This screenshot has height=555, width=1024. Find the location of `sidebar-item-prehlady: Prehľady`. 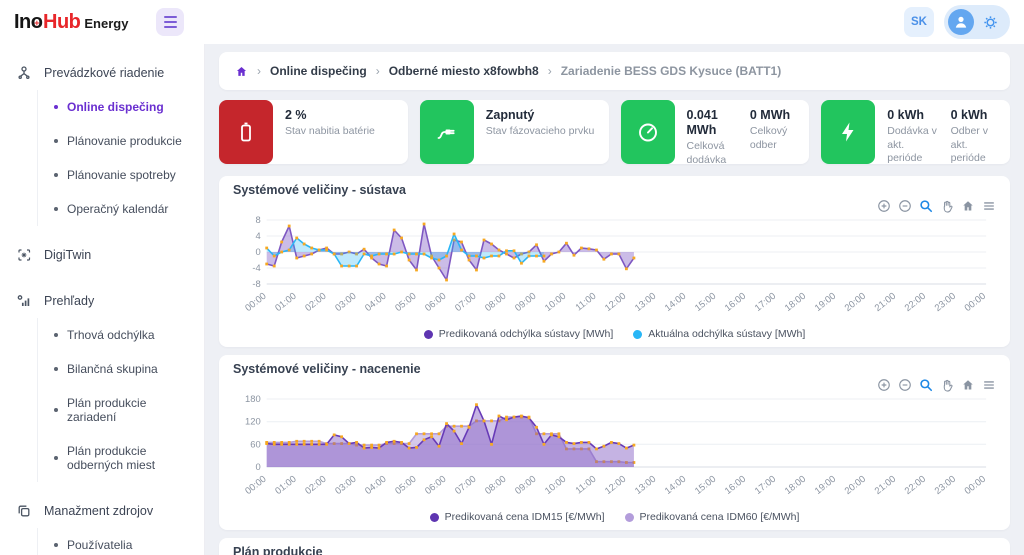

sidebar-item-prehlady: Prehľady is located at coordinates (102, 301).